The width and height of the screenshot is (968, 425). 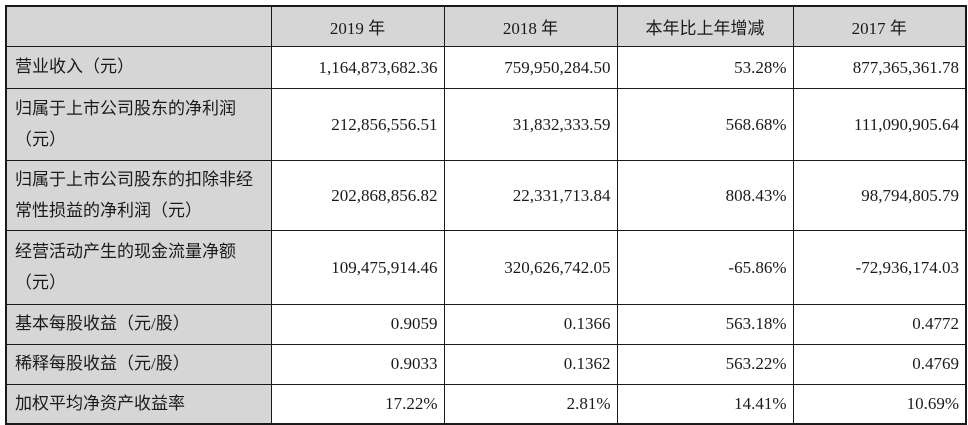 What do you see at coordinates (879, 364) in the screenshot?
I see `value-cell: 0.4769` at bounding box center [879, 364].